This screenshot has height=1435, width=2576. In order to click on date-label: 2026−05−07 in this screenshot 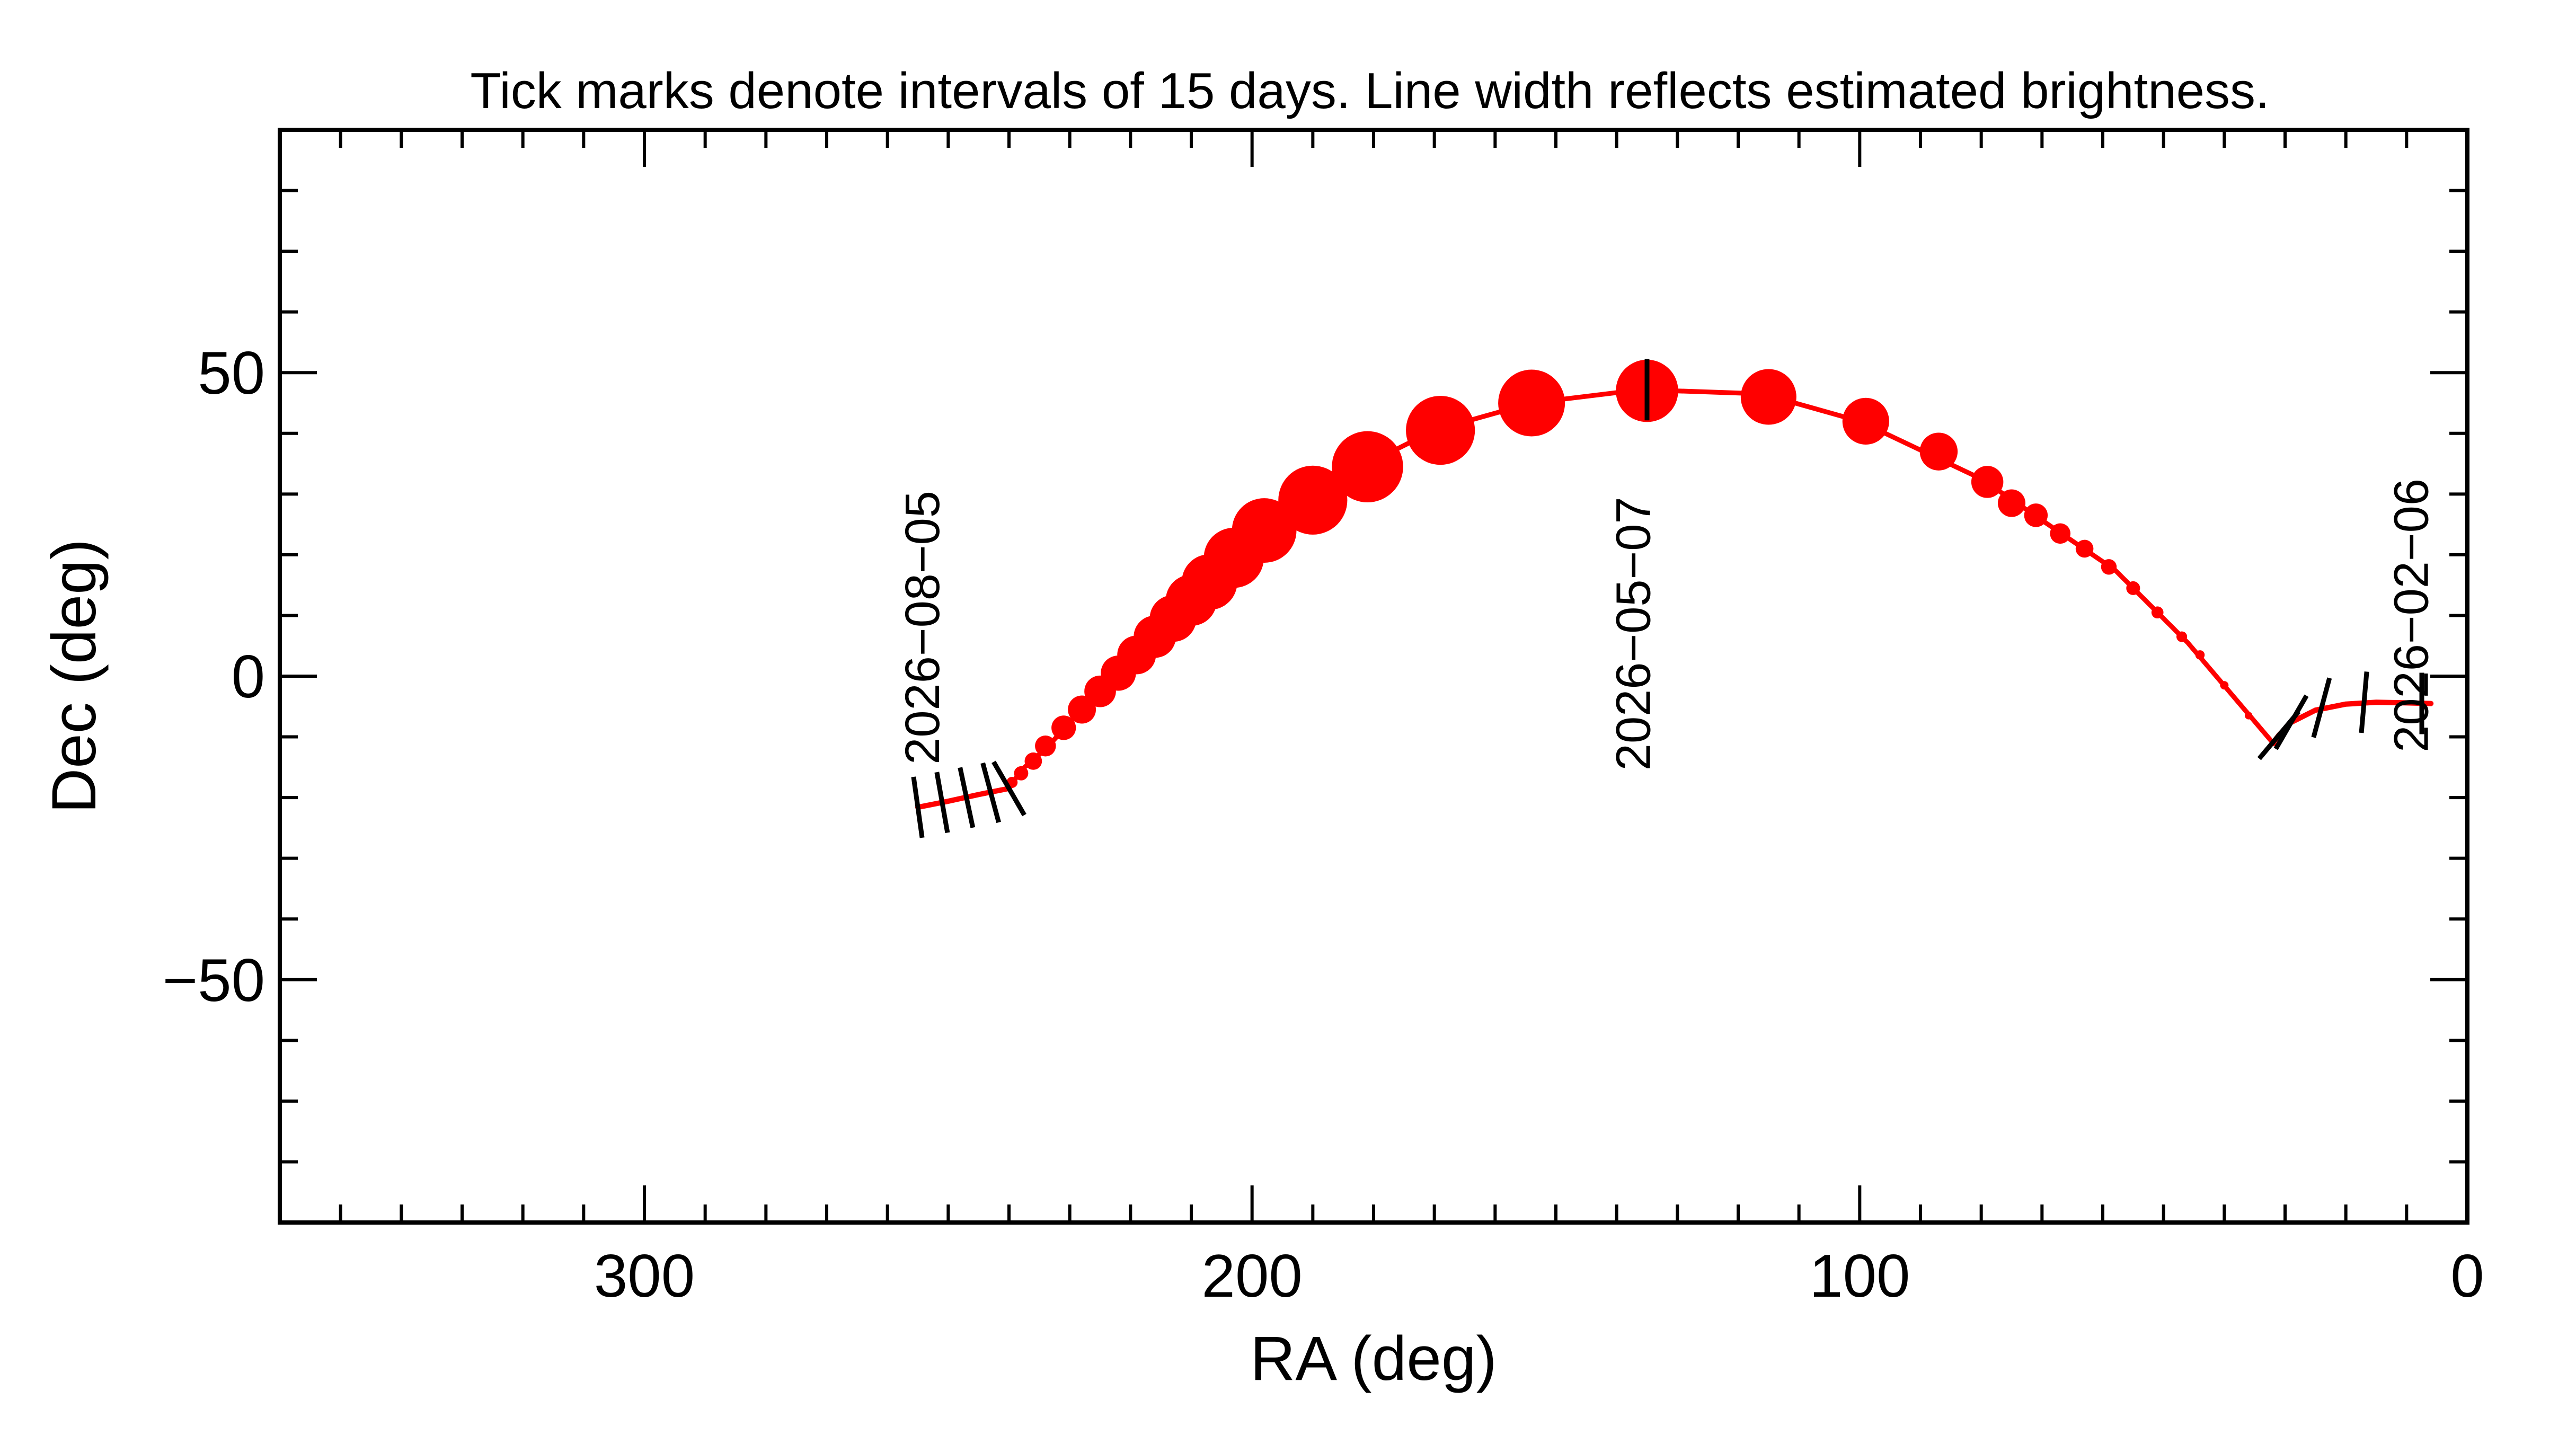, I will do `click(1634, 633)`.